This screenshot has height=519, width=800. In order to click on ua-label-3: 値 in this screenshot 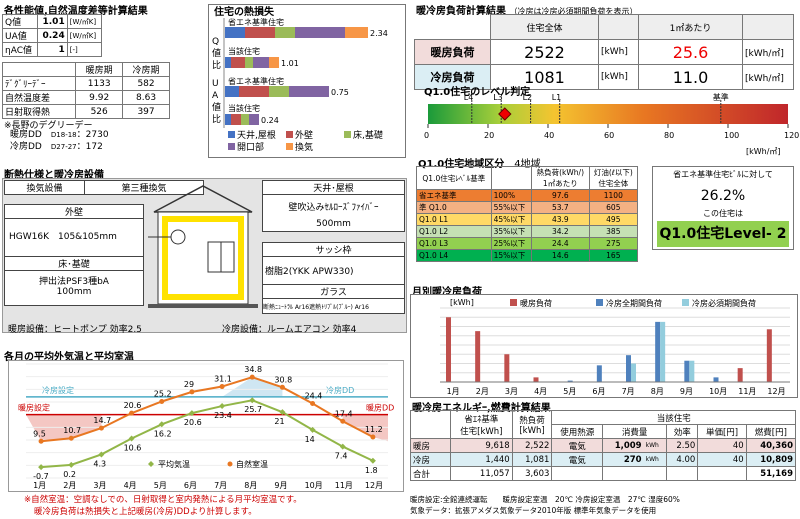, I will do `click(216, 107)`.